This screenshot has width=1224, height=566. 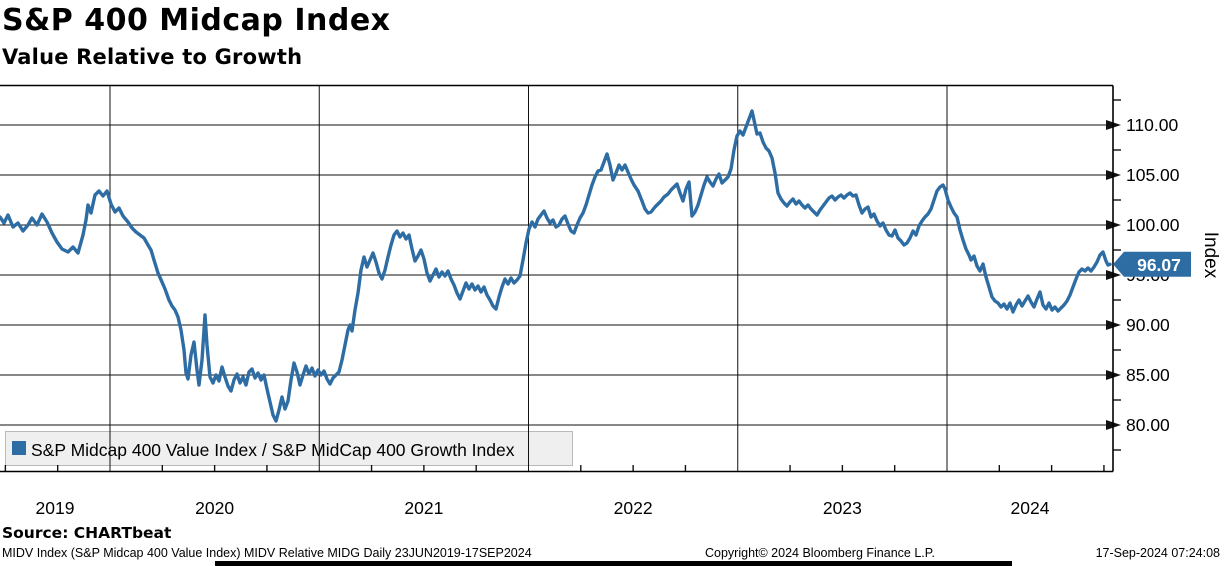 I want to click on x-tick-label: 2023, so click(x=842, y=508).